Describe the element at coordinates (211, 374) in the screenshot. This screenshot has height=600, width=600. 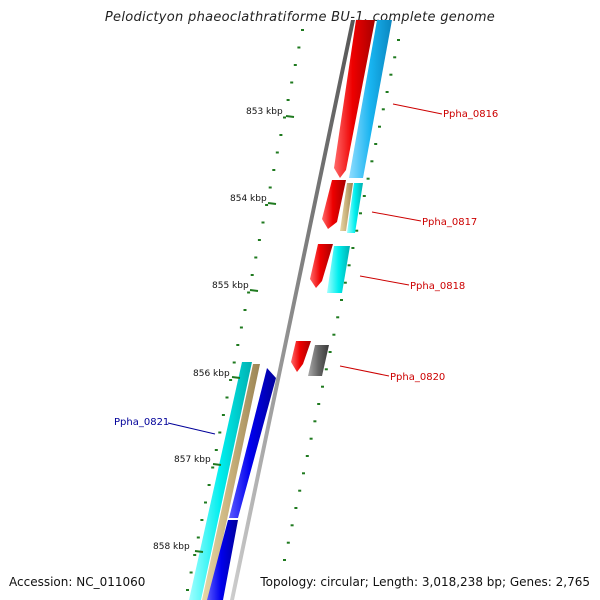
I see `svg-text: 856 kbp` at that location.